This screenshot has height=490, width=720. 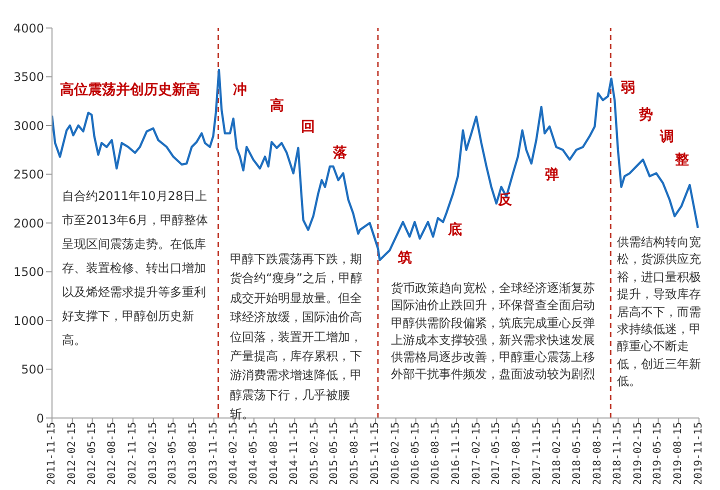 What do you see at coordinates (340, 153) in the screenshot?
I see `annotation: 落` at bounding box center [340, 153].